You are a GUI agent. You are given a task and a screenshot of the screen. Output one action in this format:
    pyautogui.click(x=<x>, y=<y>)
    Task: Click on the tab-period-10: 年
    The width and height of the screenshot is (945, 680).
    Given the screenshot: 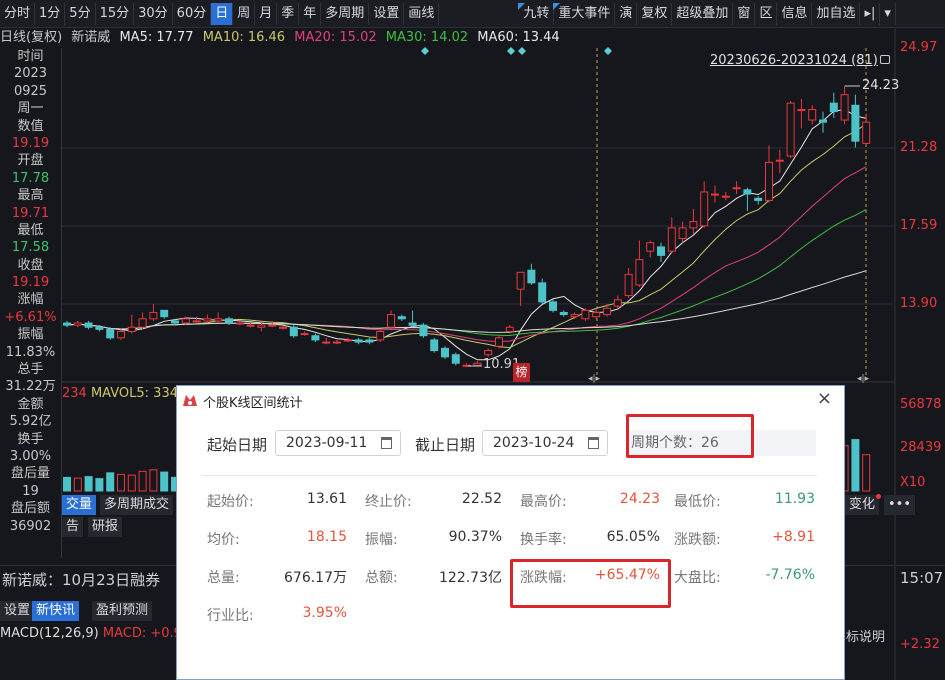 What is the action you would take?
    pyautogui.click(x=310, y=13)
    